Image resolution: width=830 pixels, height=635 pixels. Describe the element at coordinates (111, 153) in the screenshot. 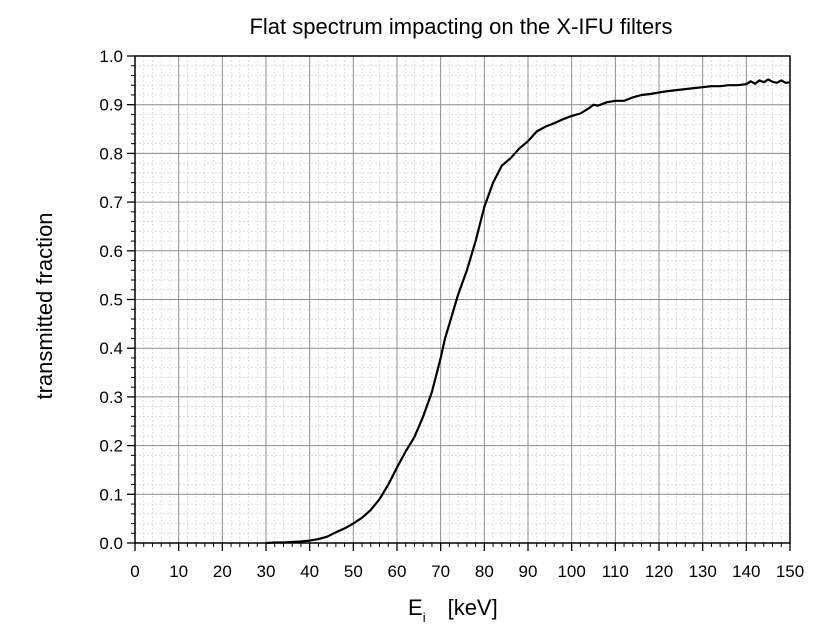

I see `y-tick-label: 0.8` at that location.